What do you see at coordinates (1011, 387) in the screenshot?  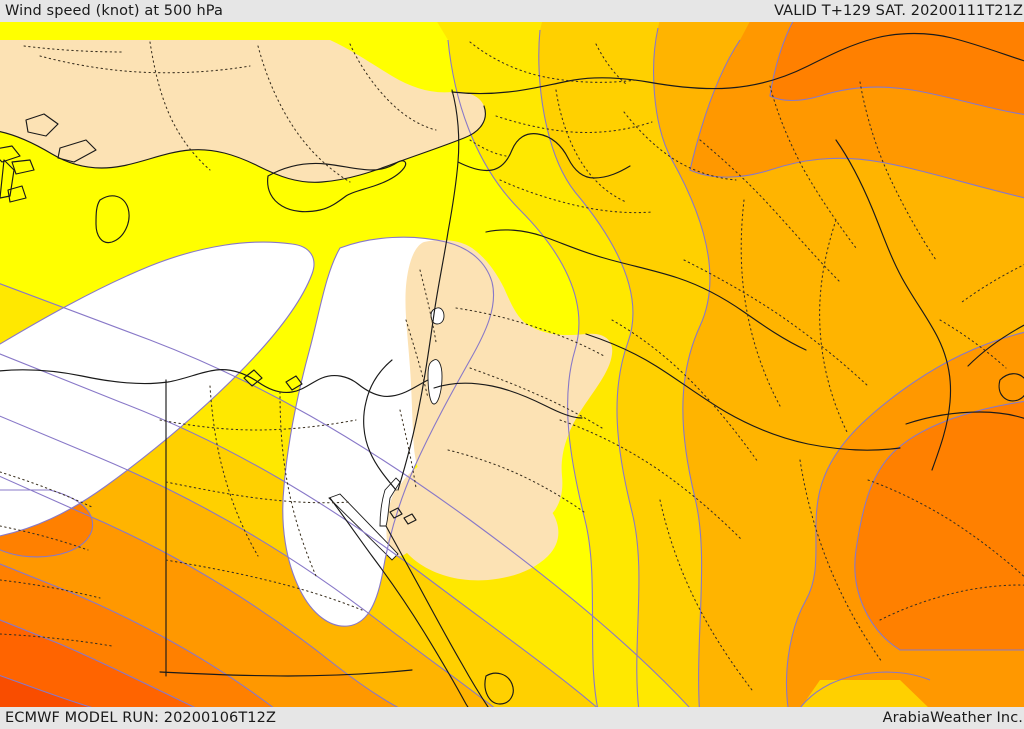 I see `coast-persian-gulf` at bounding box center [1011, 387].